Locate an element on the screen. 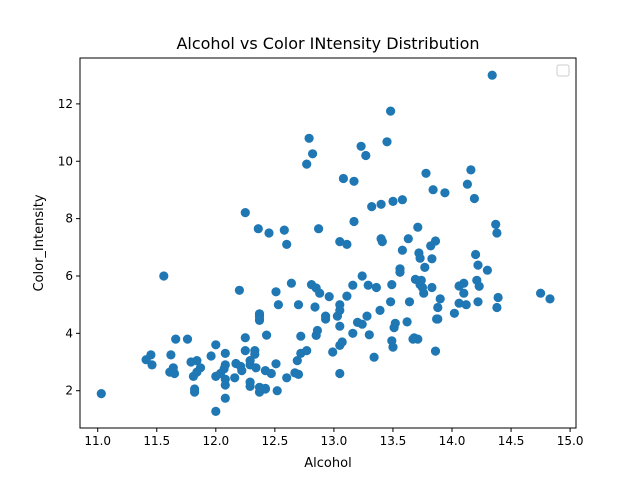 Image resolution: width=640 pixels, height=480 pixels. y-axis: 2 4 6 8 10 12 is located at coordinates (69, 247).